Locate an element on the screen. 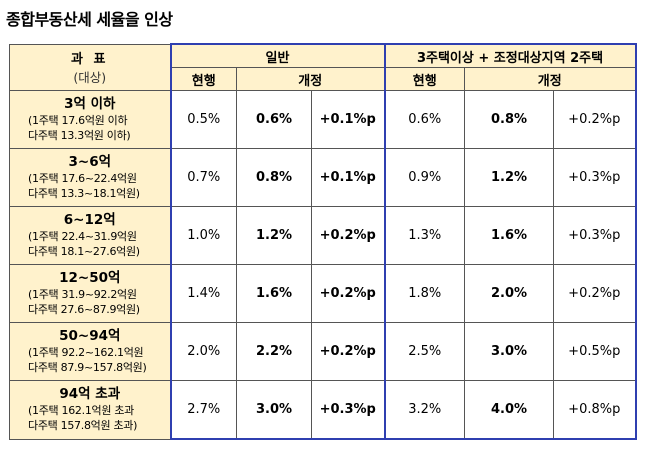 The width and height of the screenshot is (645, 460). multi-current-rate: 3.2% is located at coordinates (424, 410).